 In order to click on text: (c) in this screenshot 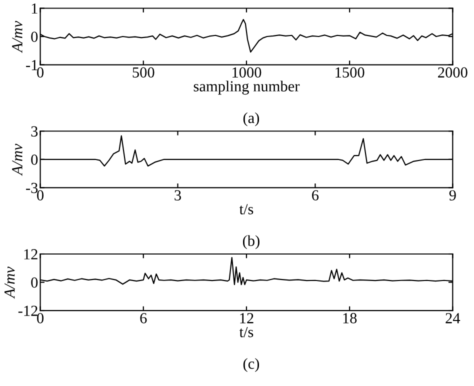, I will do `click(251, 365)`.